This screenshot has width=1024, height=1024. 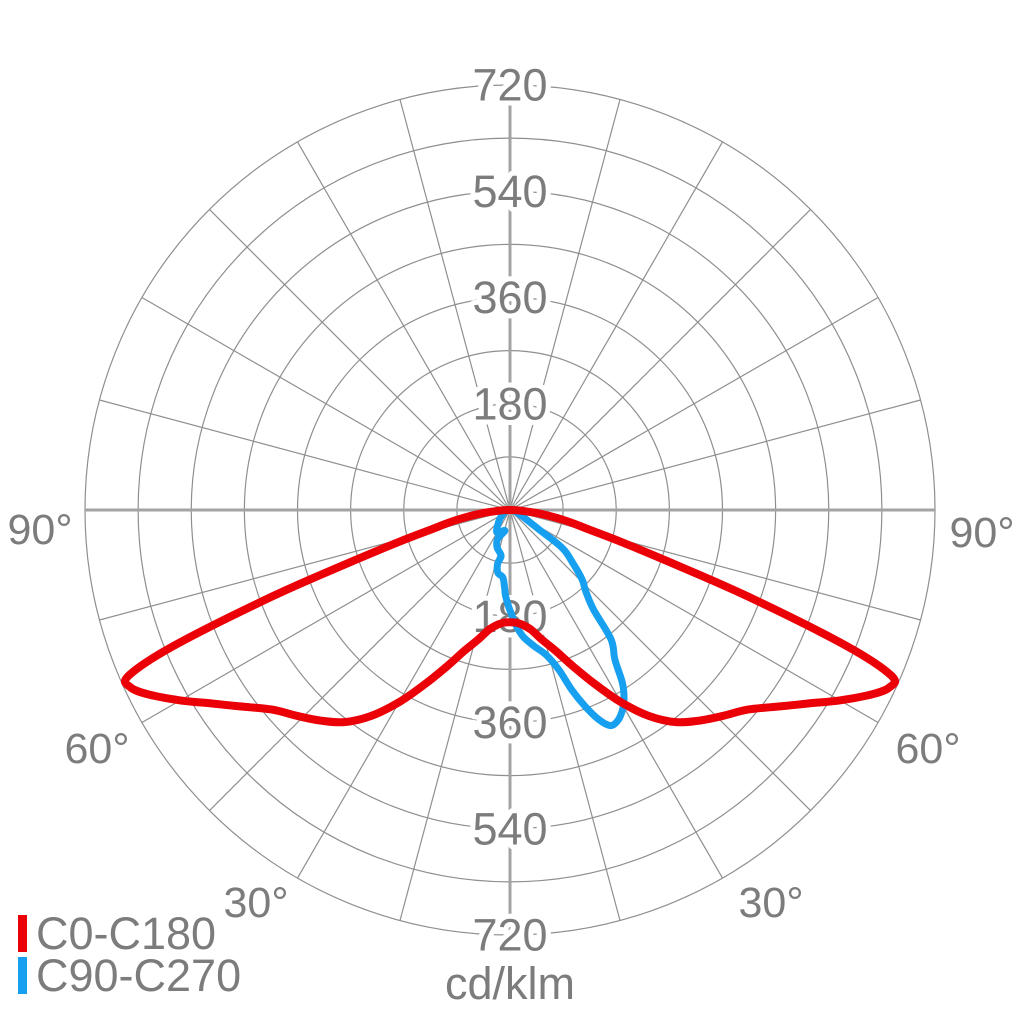 I want to click on legend-swatch-c0-c180, so click(x=22, y=933).